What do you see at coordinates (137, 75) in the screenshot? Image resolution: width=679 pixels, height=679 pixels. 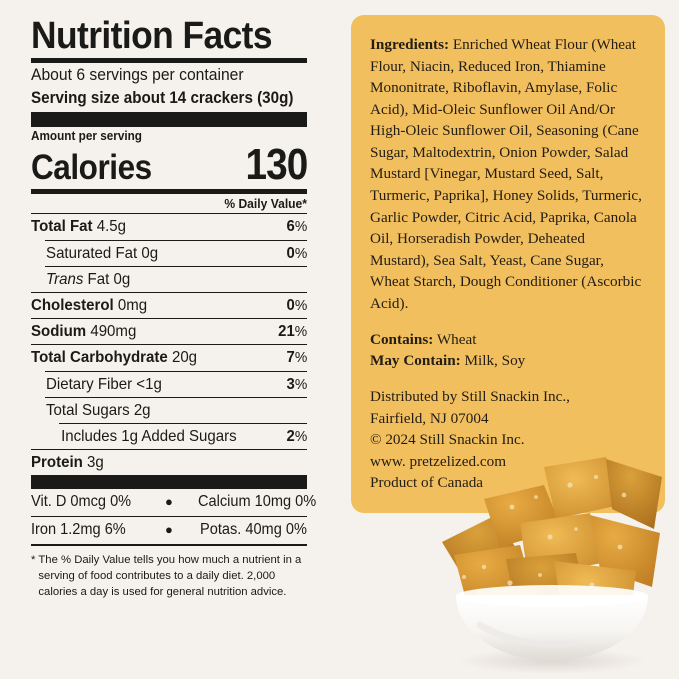 I see `servings-per-container: About 6 servings per container` at bounding box center [137, 75].